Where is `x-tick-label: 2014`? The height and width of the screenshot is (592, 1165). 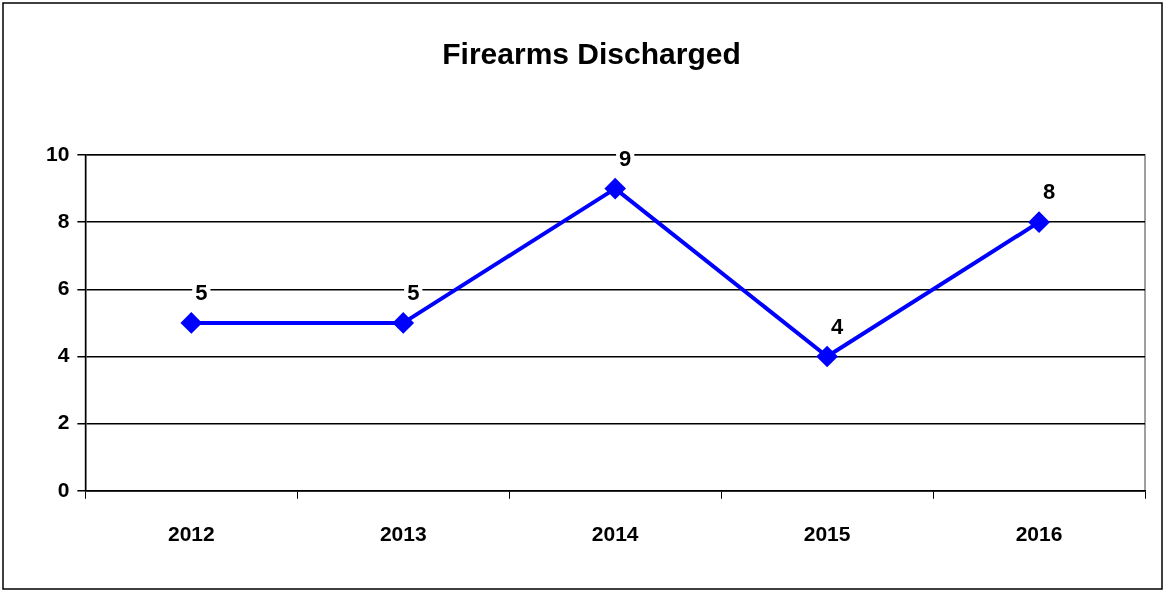
x-tick-label: 2014 is located at coordinates (615, 534).